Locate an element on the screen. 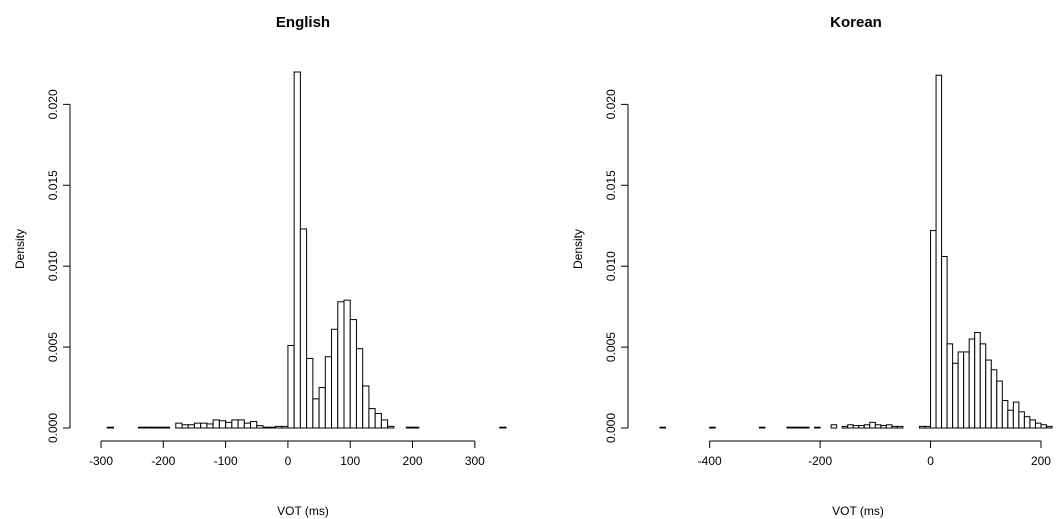  english-y-tick-label-4: 0.020 is located at coordinates (53, 104).